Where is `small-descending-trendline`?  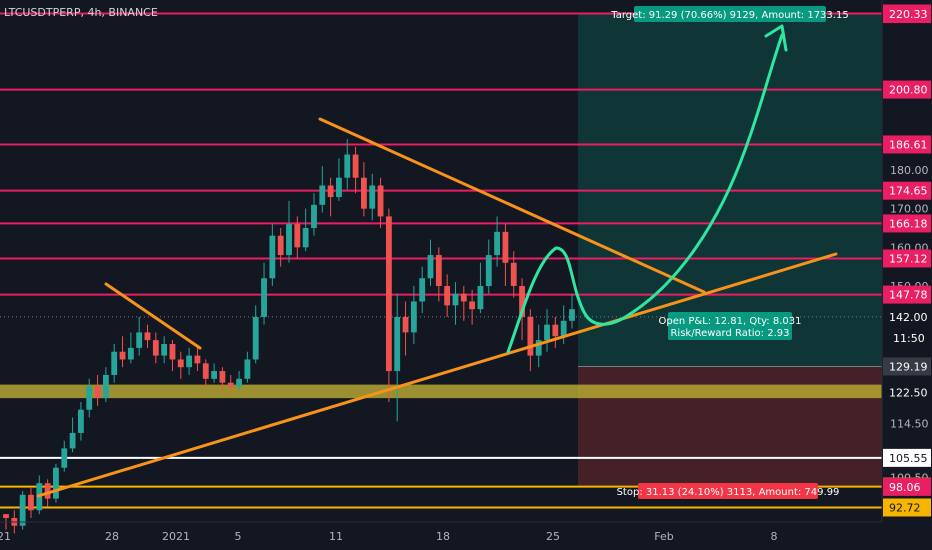 small-descending-trendline is located at coordinates (153, 316).